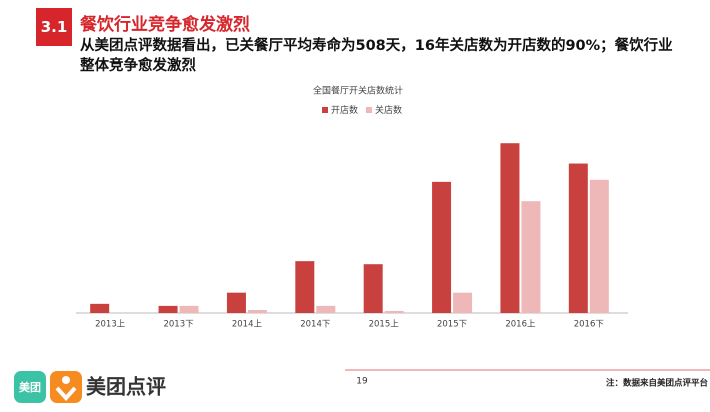 The image size is (710, 412). I want to click on source-note: 注：数据来自美团点评平台, so click(657, 383).